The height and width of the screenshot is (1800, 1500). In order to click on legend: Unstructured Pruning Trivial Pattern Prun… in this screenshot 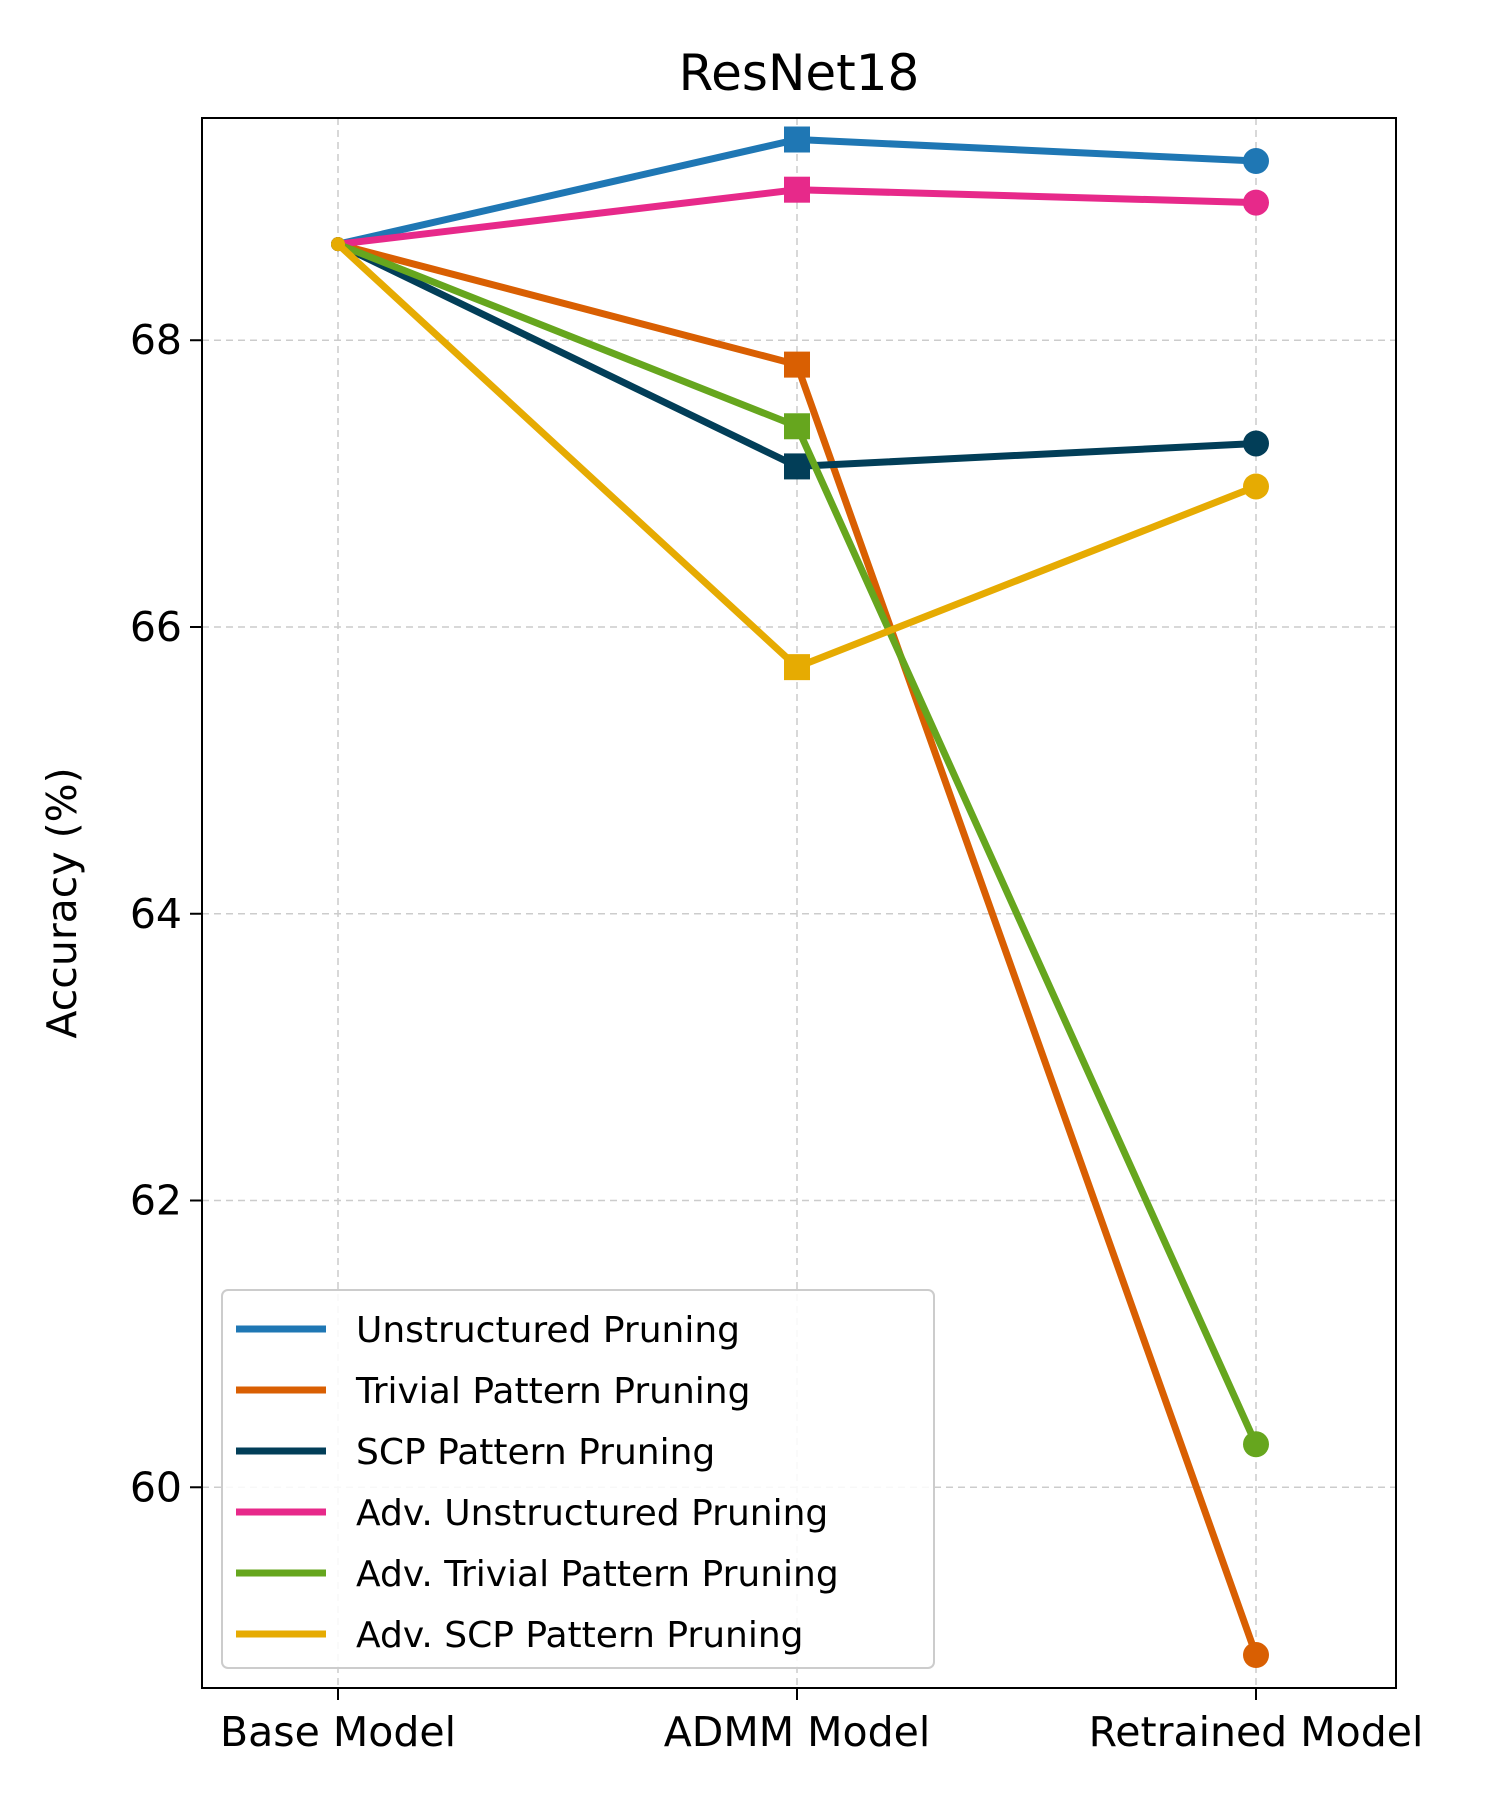, I will do `click(578, 1479)`.